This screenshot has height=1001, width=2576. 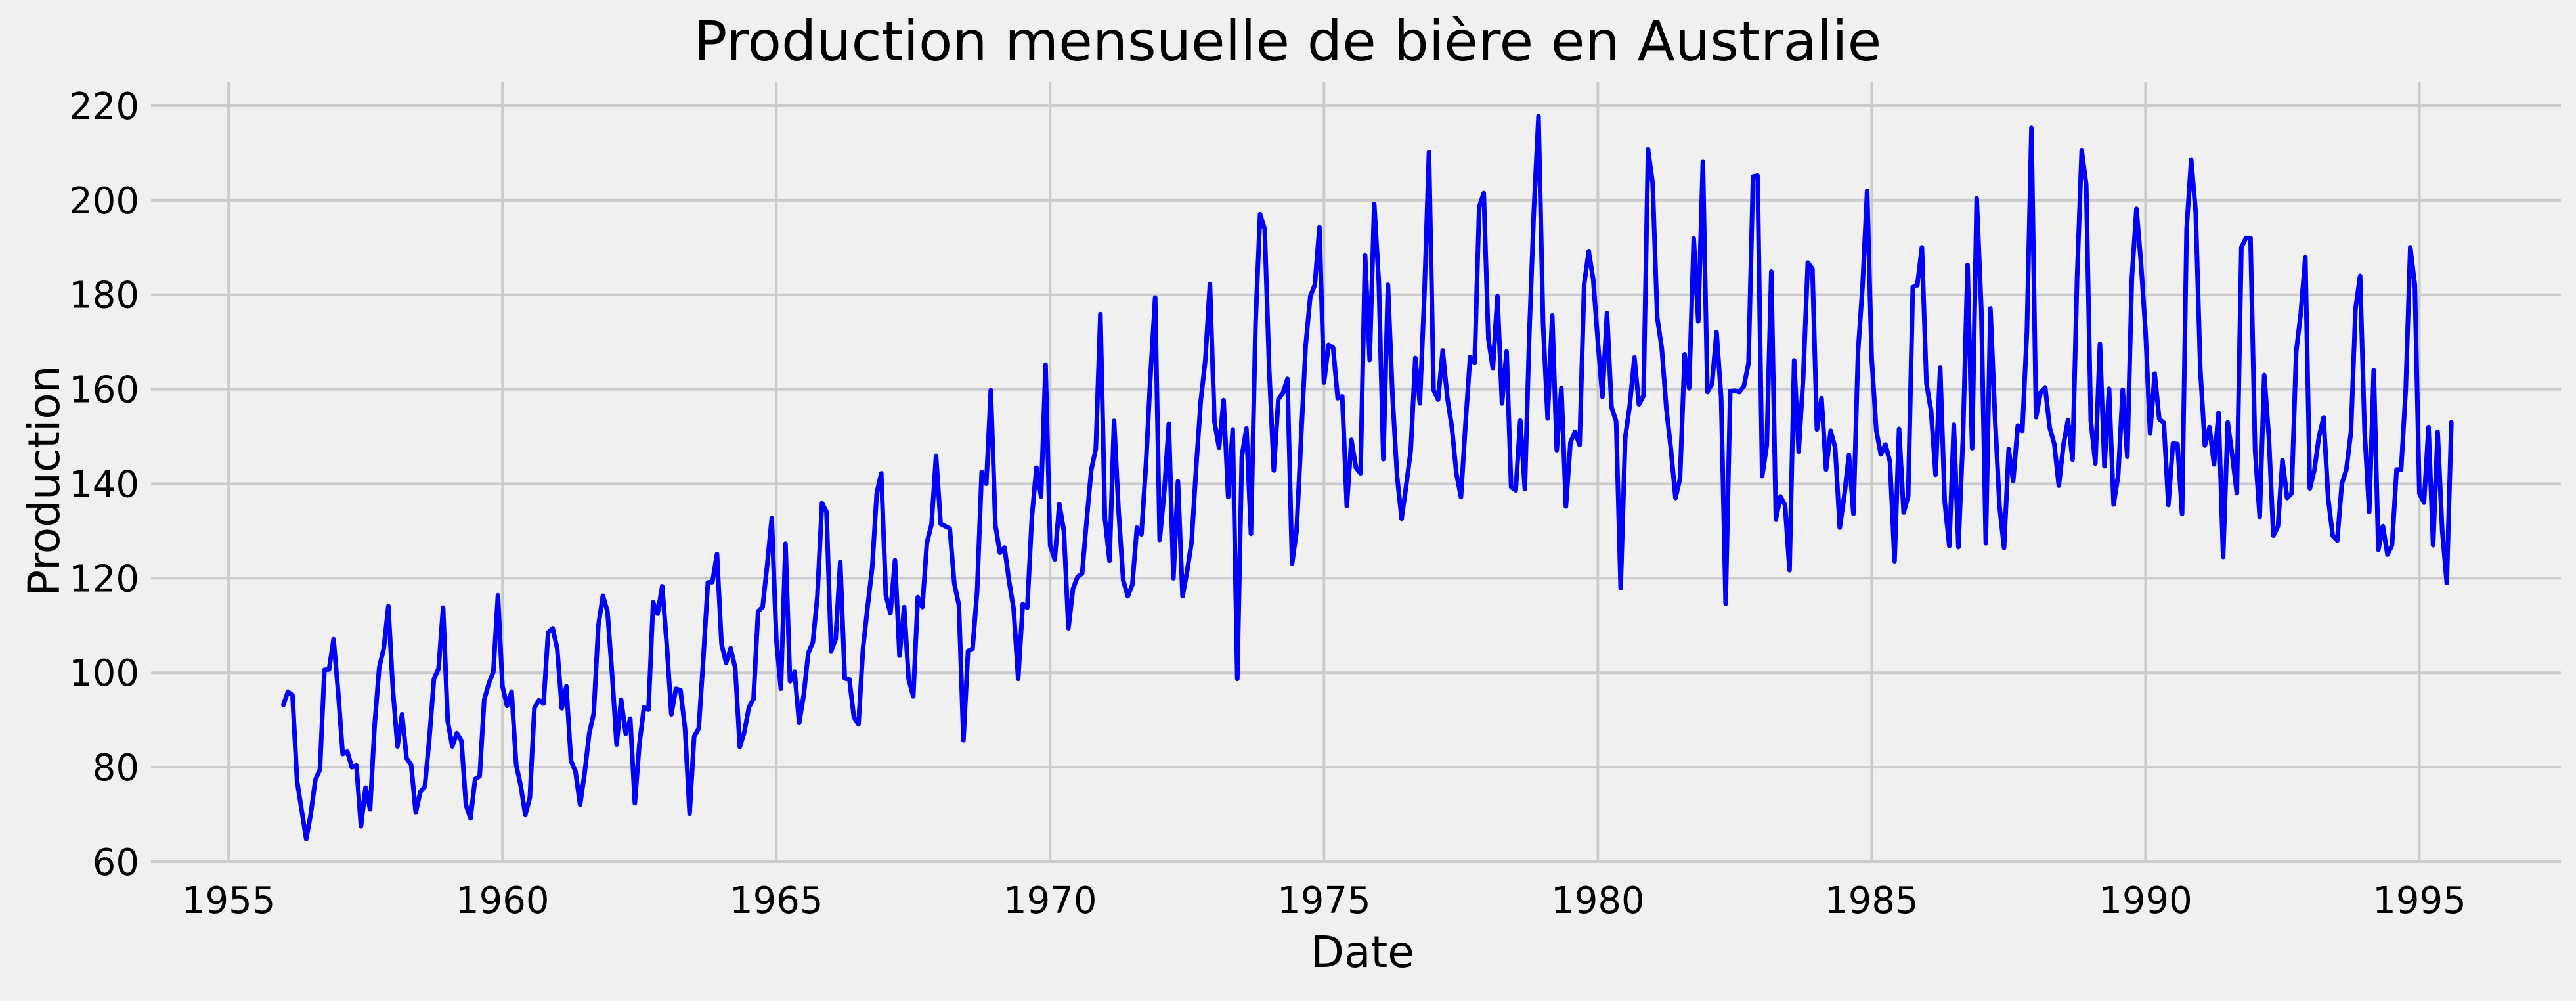 What do you see at coordinates (2146, 900) in the screenshot?
I see `x-tick-label: 1990` at bounding box center [2146, 900].